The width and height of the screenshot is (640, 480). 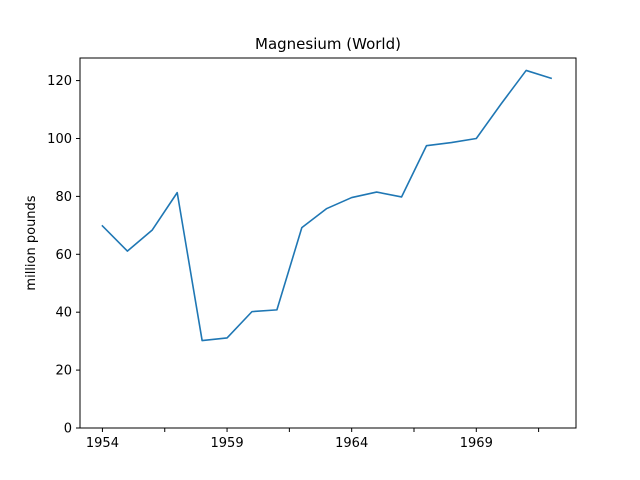 What do you see at coordinates (476, 443) in the screenshot?
I see `x-tick-label: 1969` at bounding box center [476, 443].